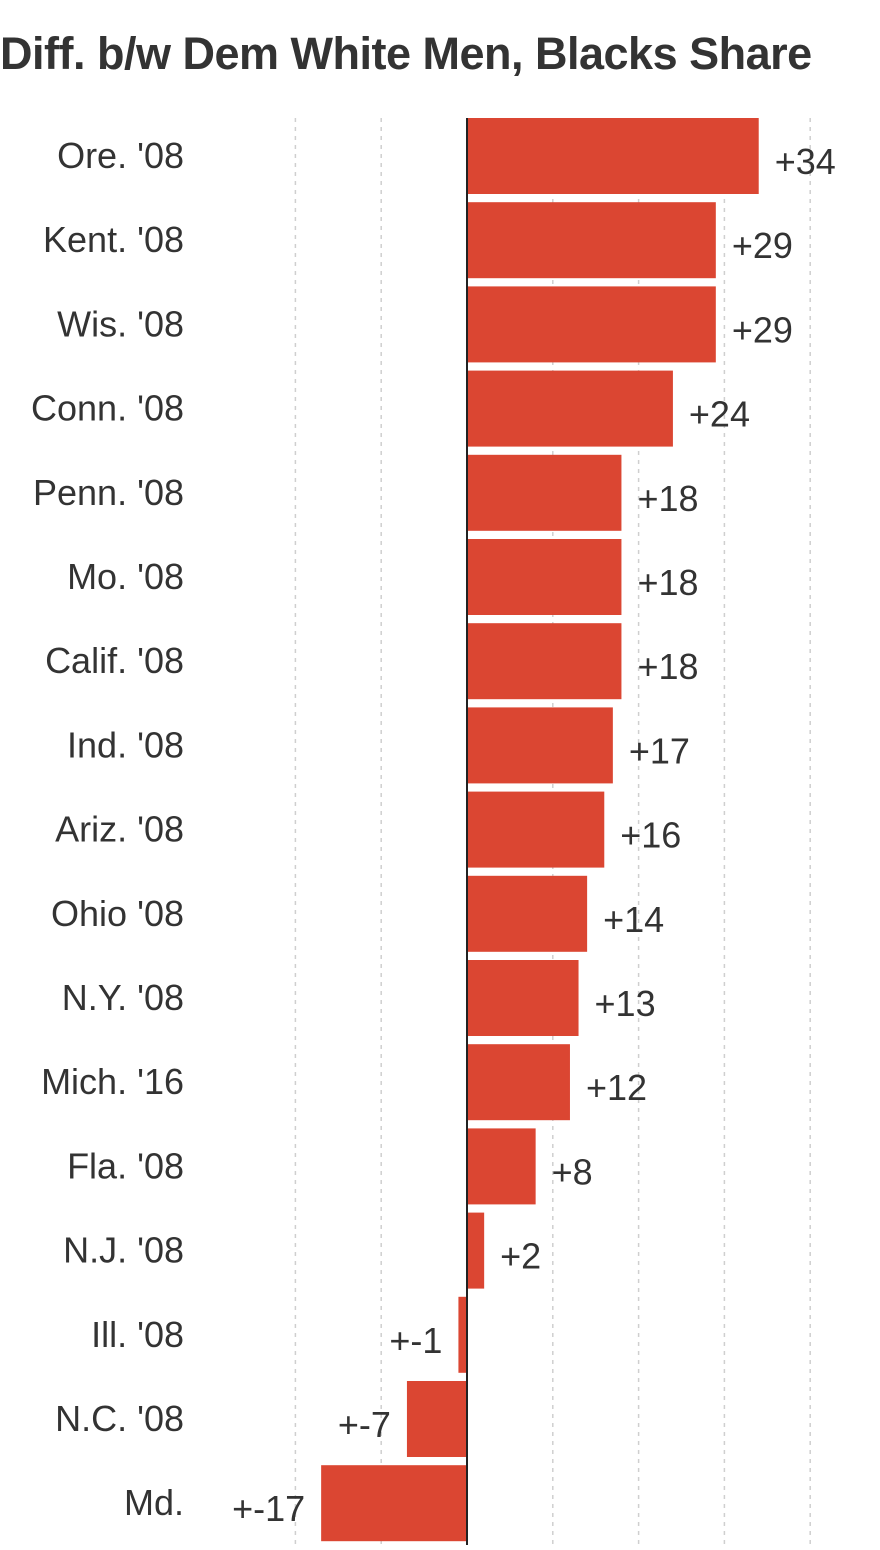  I want to click on category-label: Ohio '08, so click(117, 913).